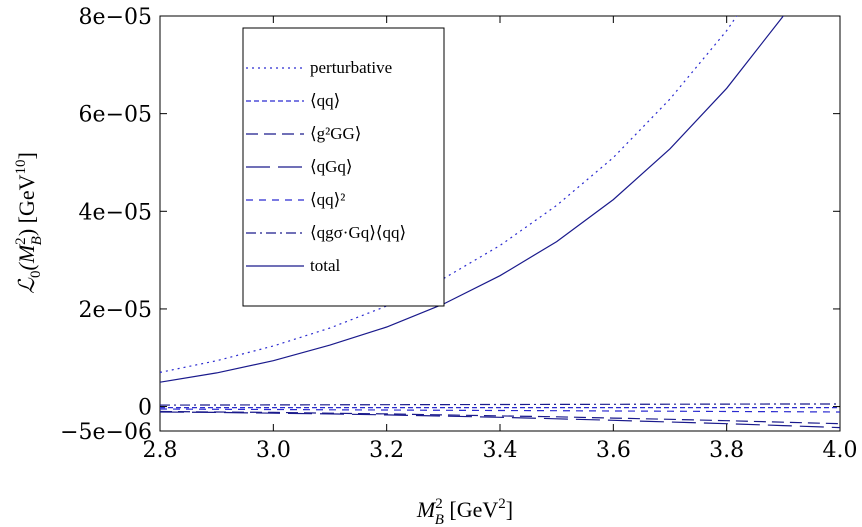 The height and width of the screenshot is (527, 862). Describe the element at coordinates (327, 199) in the screenshot. I see `legend-label: ⟨qq⟩²` at that location.